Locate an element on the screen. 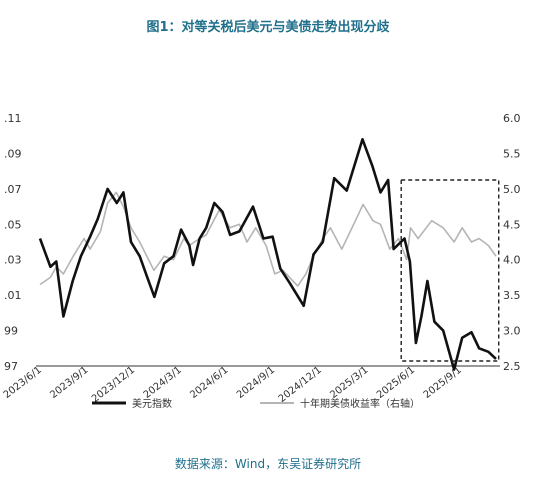  left-tick-label: .11 is located at coordinates (13, 118).